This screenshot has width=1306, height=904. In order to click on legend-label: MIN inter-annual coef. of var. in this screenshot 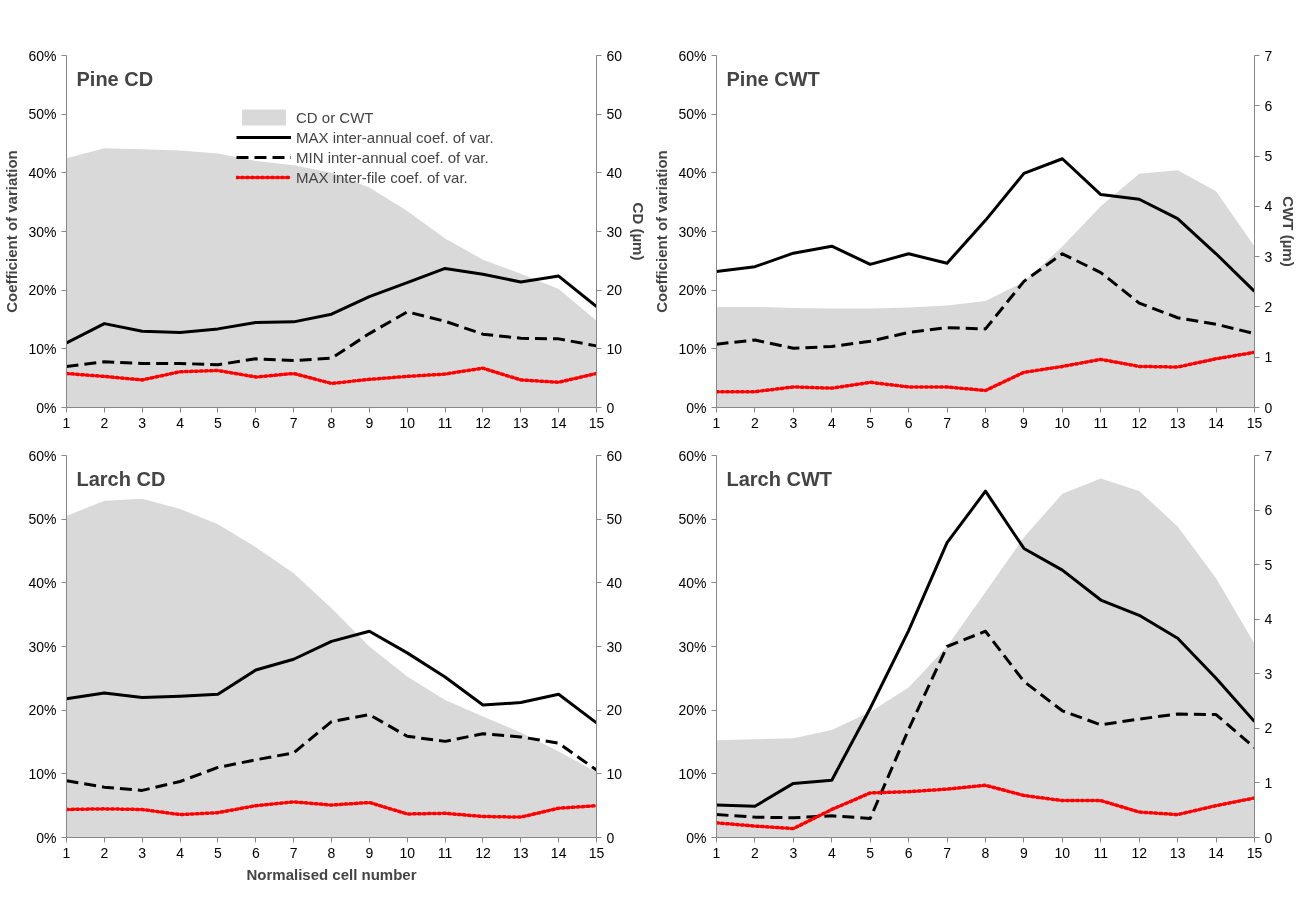, I will do `click(392, 157)`.